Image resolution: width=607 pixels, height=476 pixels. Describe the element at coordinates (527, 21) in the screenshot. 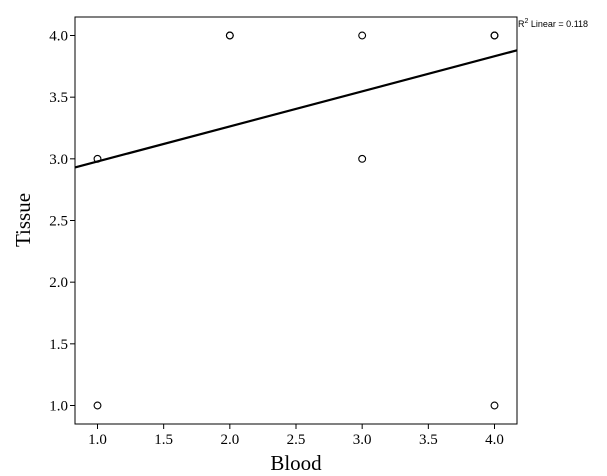

I see `r2-superscript: 2` at that location.